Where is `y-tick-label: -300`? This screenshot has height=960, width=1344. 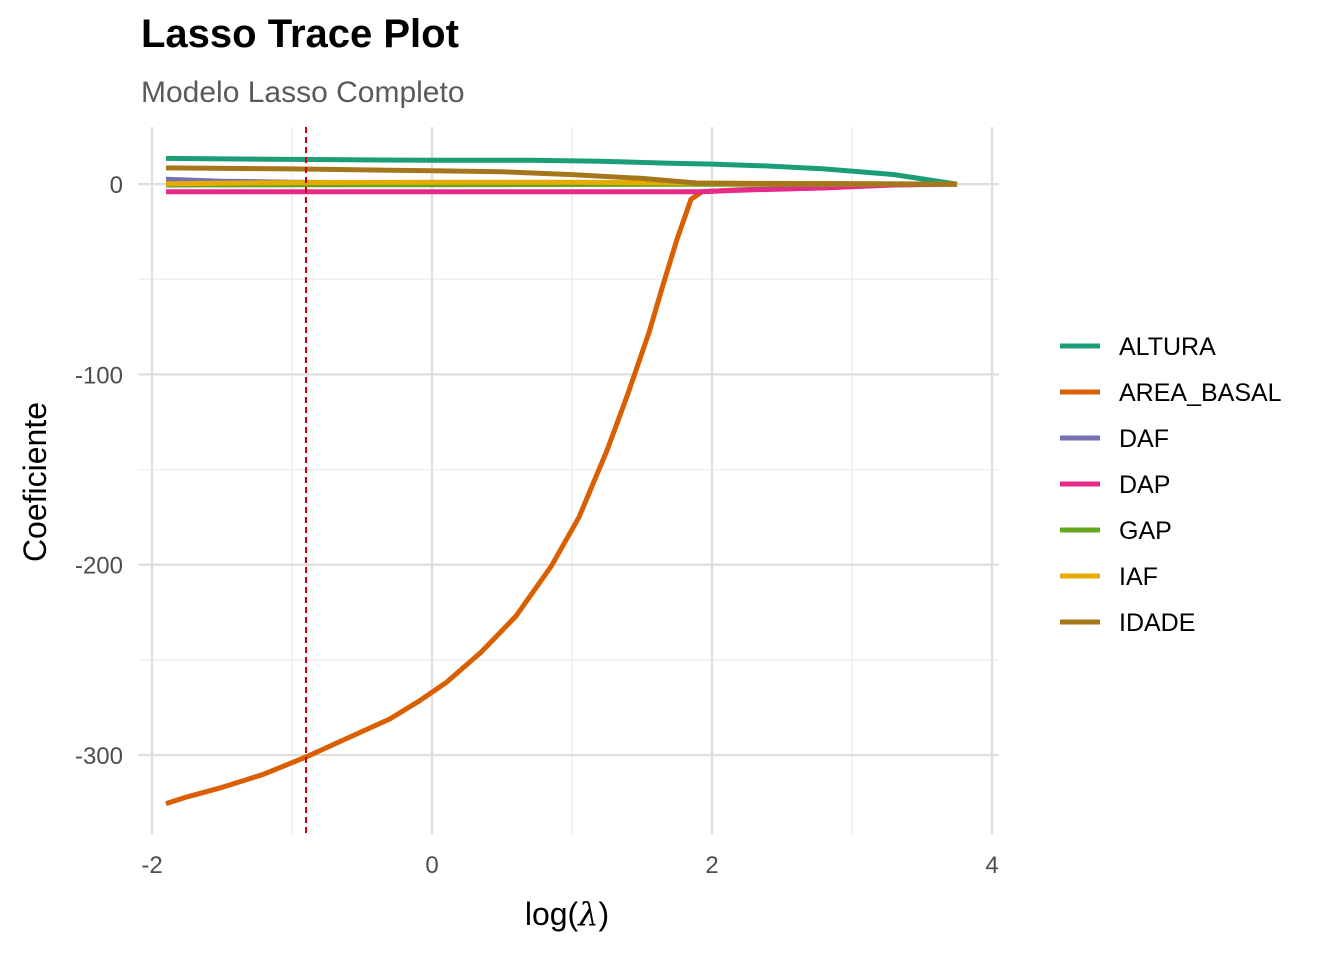
y-tick-label: -300 is located at coordinates (99, 756).